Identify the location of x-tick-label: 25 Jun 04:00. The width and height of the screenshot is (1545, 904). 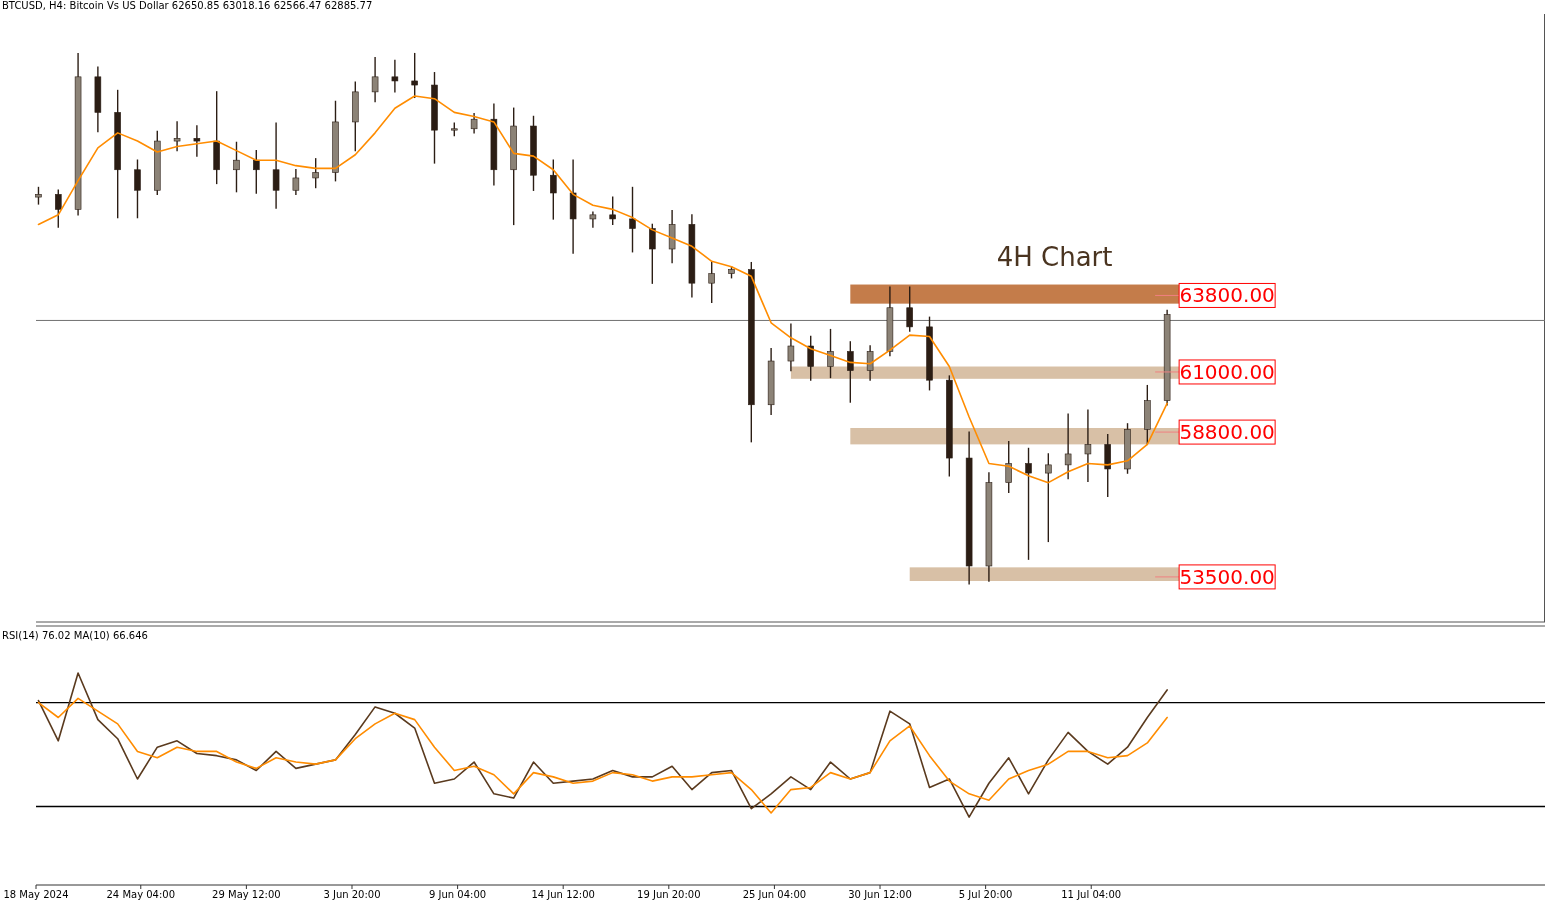
(774, 894).